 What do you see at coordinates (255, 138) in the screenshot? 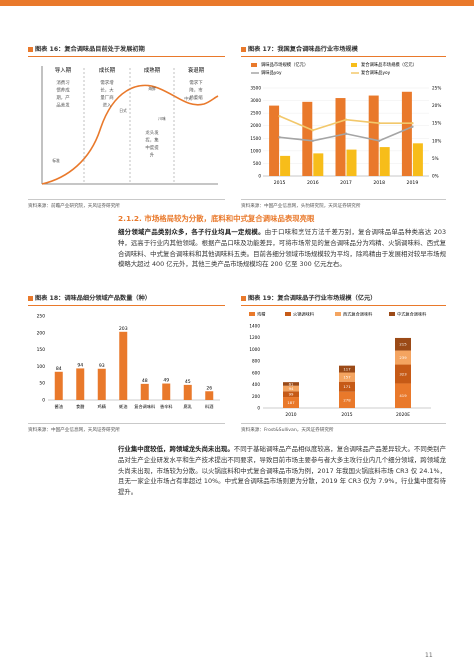
I see `y-tick-label: 1500` at bounding box center [255, 138].